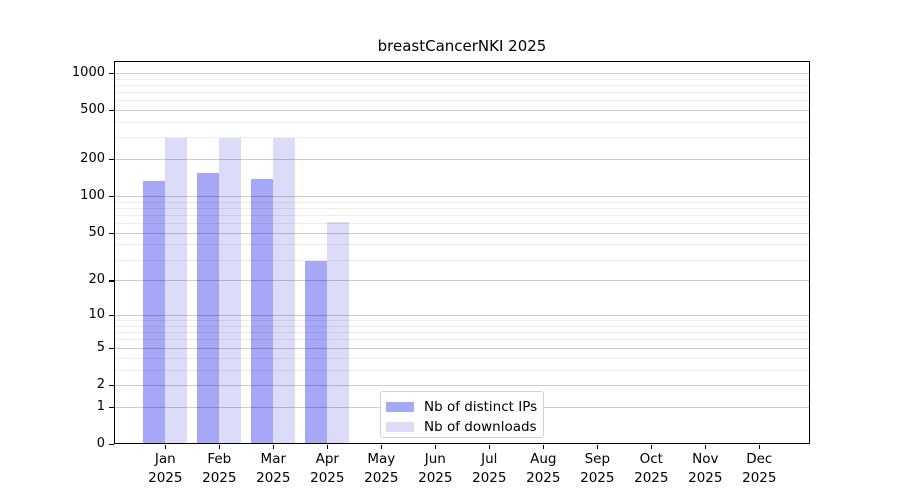 The height and width of the screenshot is (500, 900). What do you see at coordinates (92, 159) in the screenshot?
I see `y-axis-tick-label: 200` at bounding box center [92, 159].